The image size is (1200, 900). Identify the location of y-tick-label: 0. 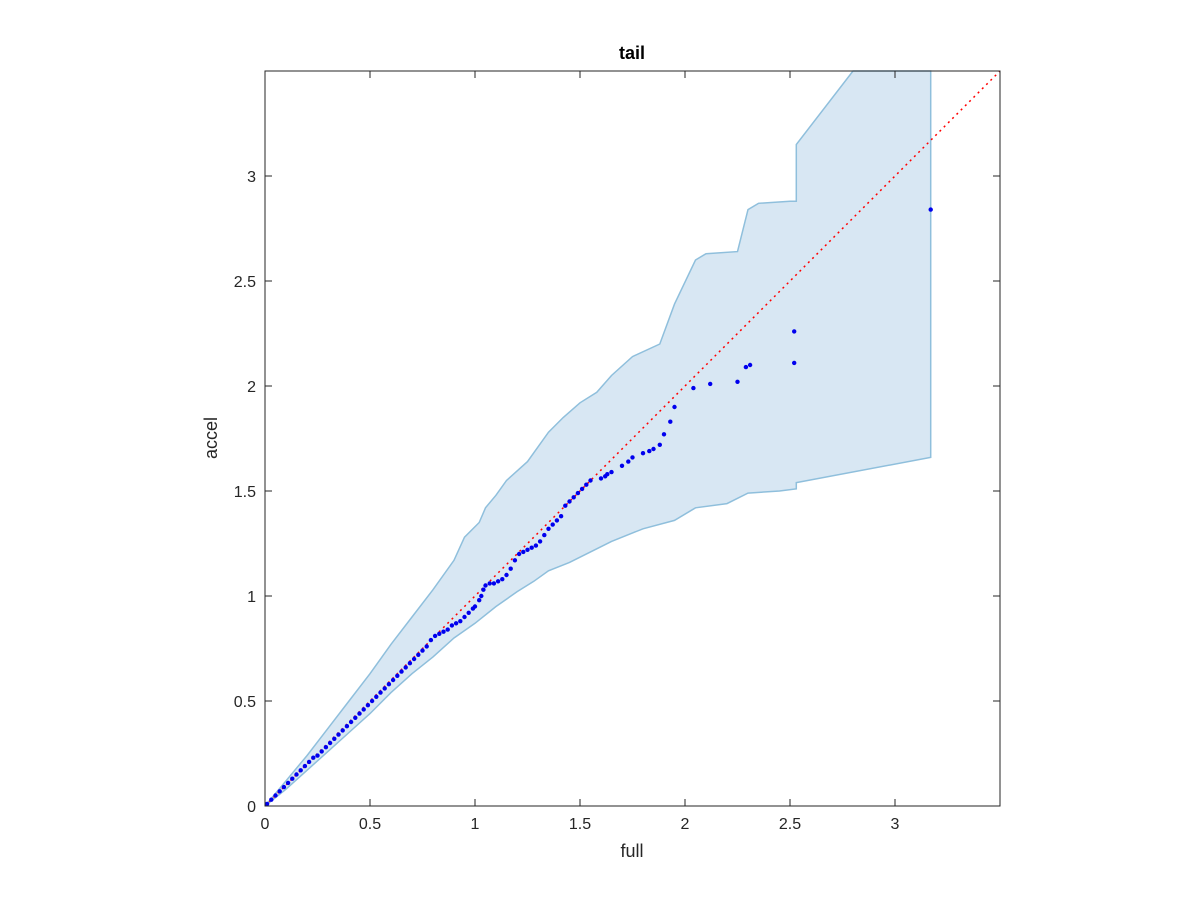
(251, 807).